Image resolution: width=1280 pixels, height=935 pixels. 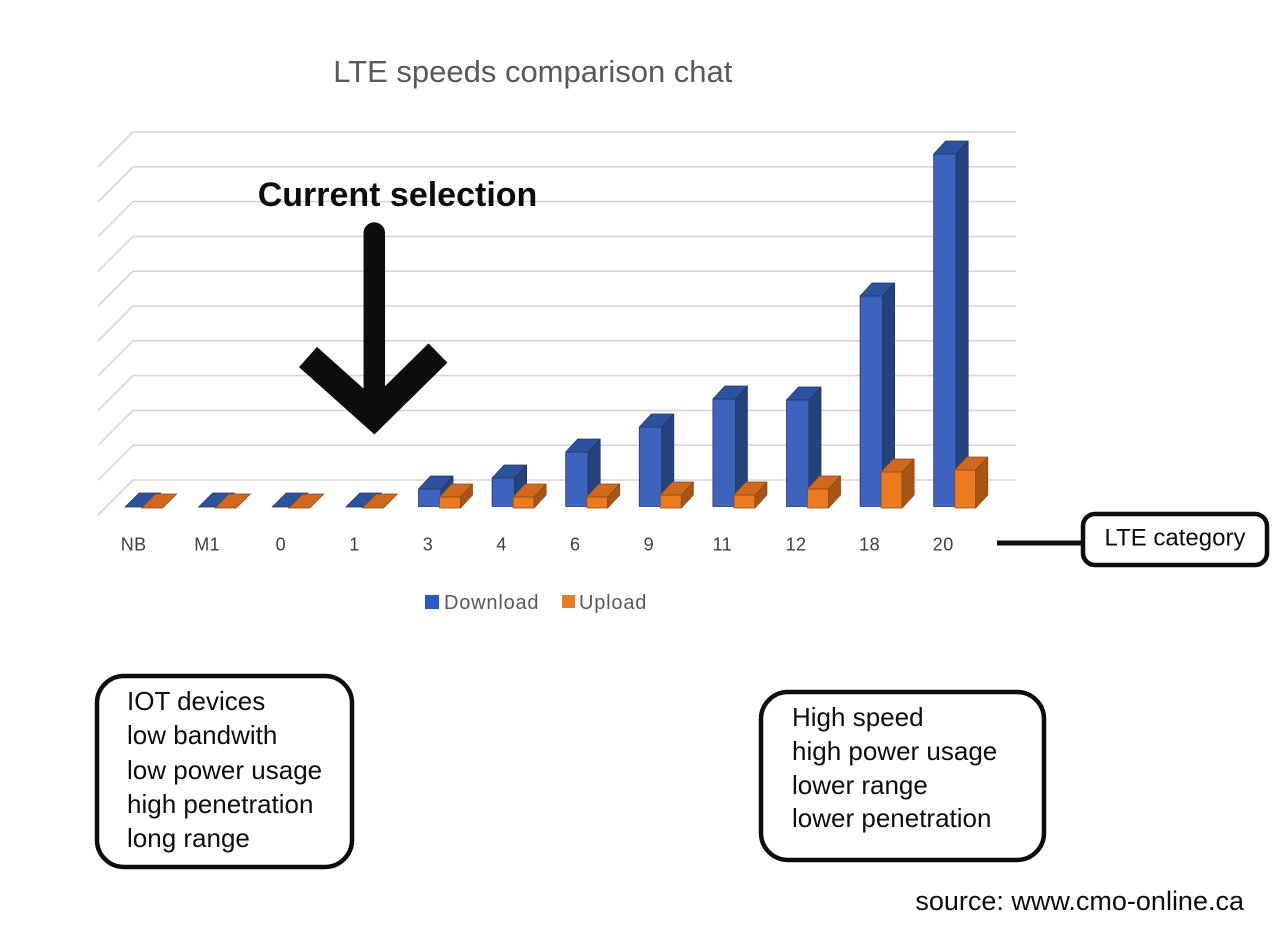 I want to click on svg-text: high penetration, so click(x=220, y=804).